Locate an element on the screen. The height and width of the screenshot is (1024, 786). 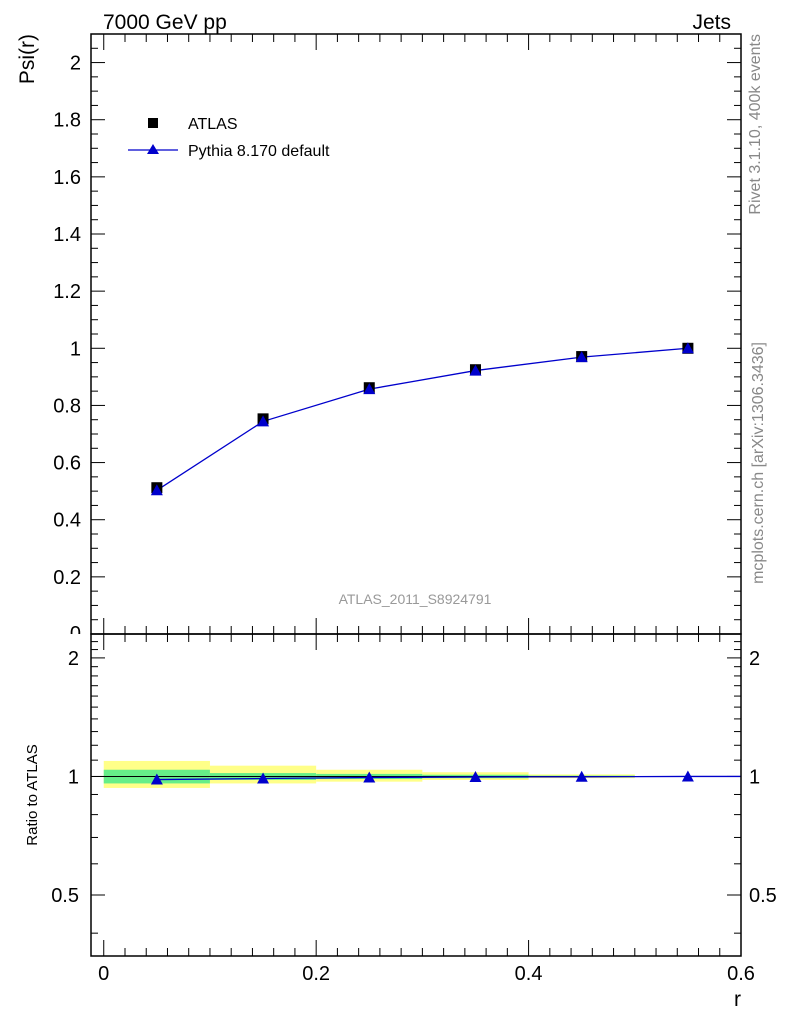
main-y-tick-label: 0.4 is located at coordinates (67, 521).